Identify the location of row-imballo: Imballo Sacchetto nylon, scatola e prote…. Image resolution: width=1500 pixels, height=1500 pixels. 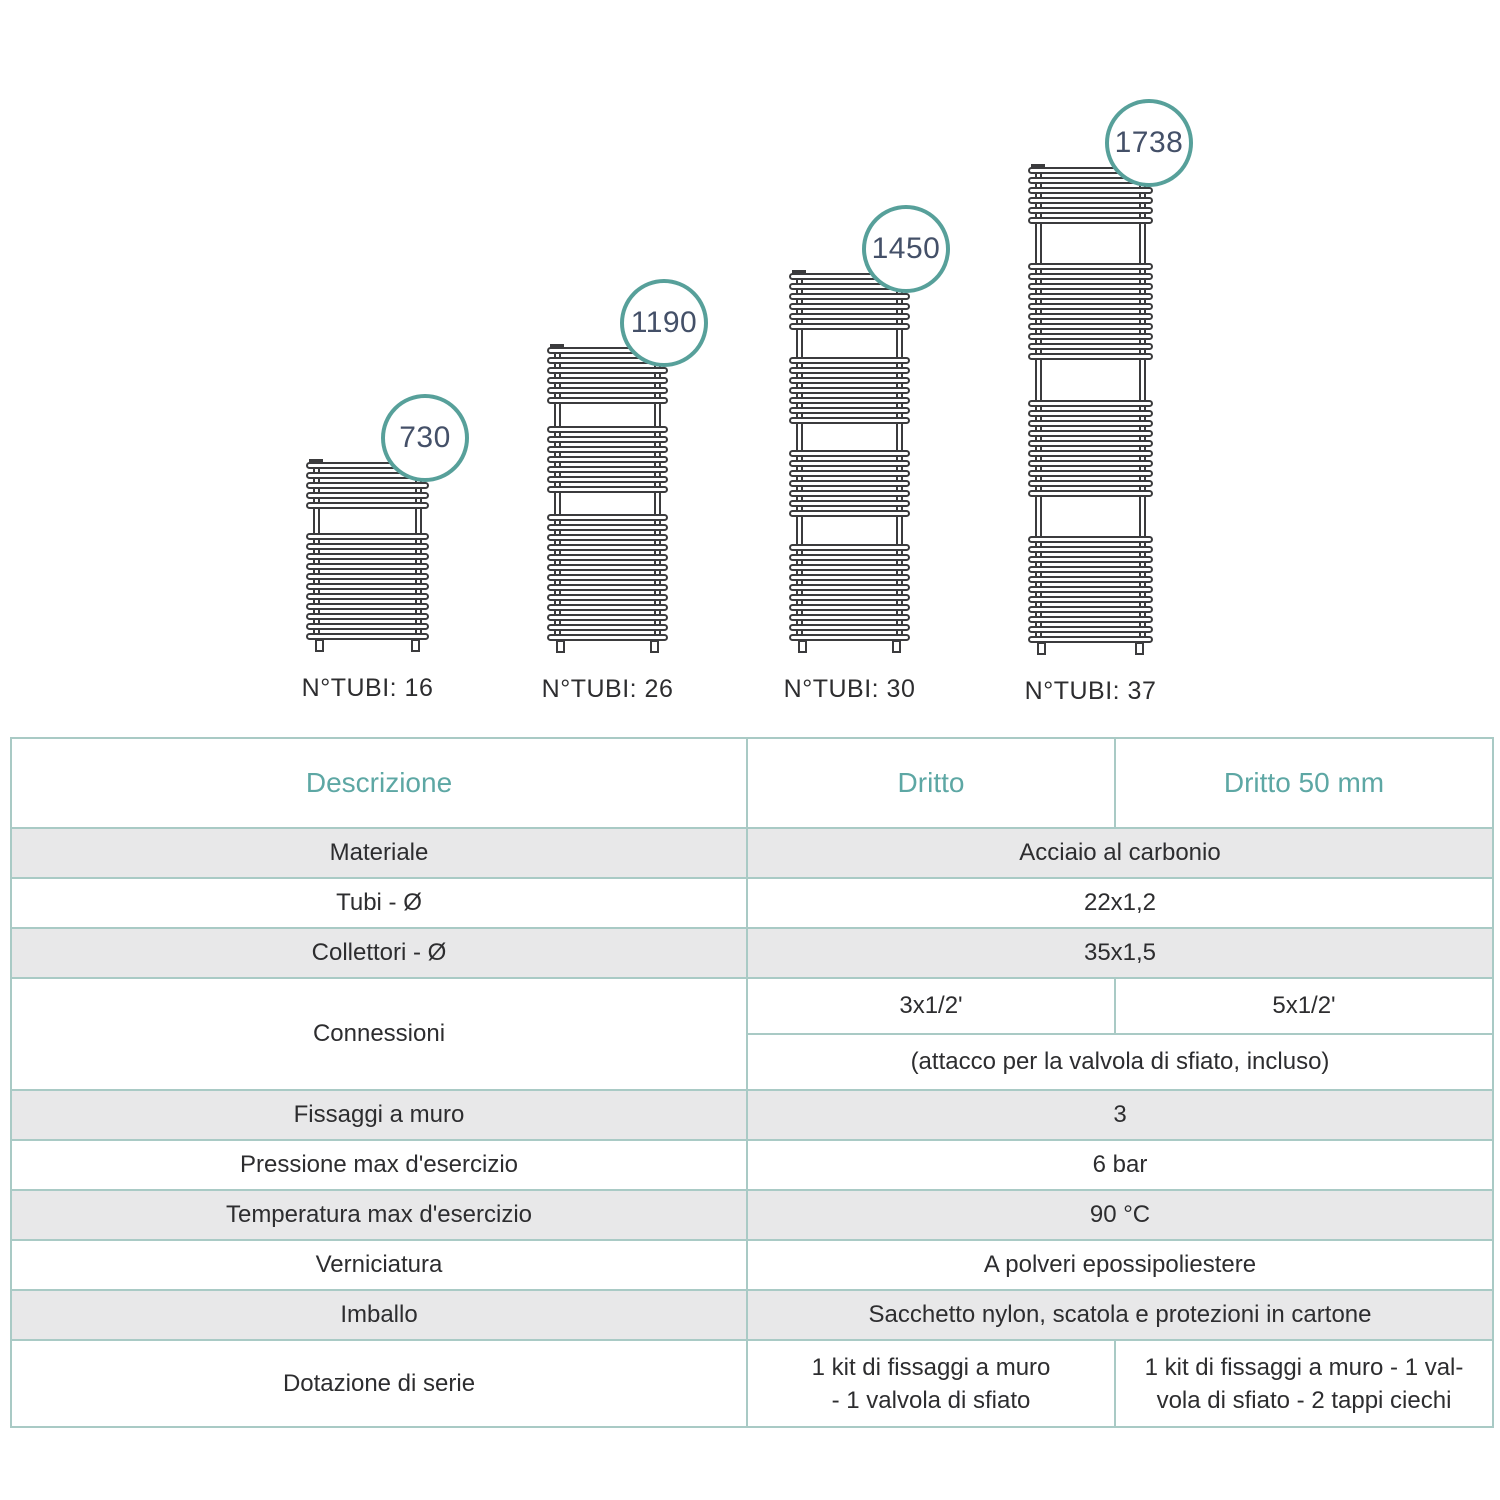
(752, 1315).